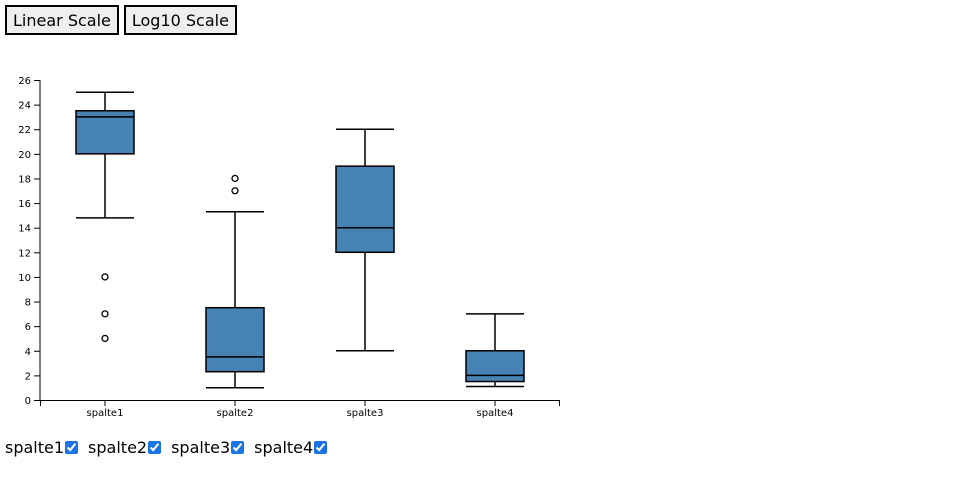 This screenshot has width=960, height=500. Describe the element at coordinates (24, 155) in the screenshot. I see `y-tick-label: 20` at that location.